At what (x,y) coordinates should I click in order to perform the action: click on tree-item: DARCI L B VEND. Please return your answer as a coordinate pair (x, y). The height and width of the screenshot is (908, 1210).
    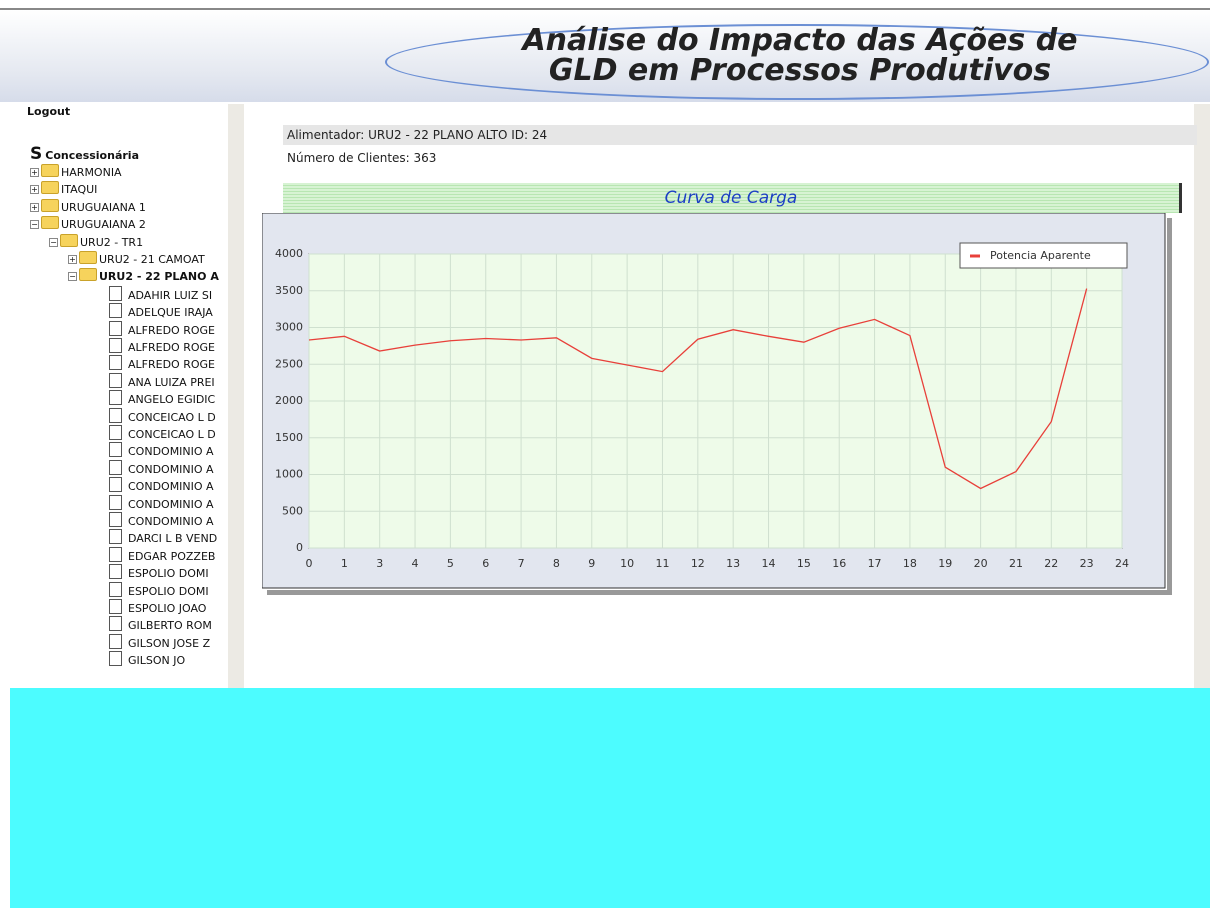
    Looking at the image, I should click on (163, 537).